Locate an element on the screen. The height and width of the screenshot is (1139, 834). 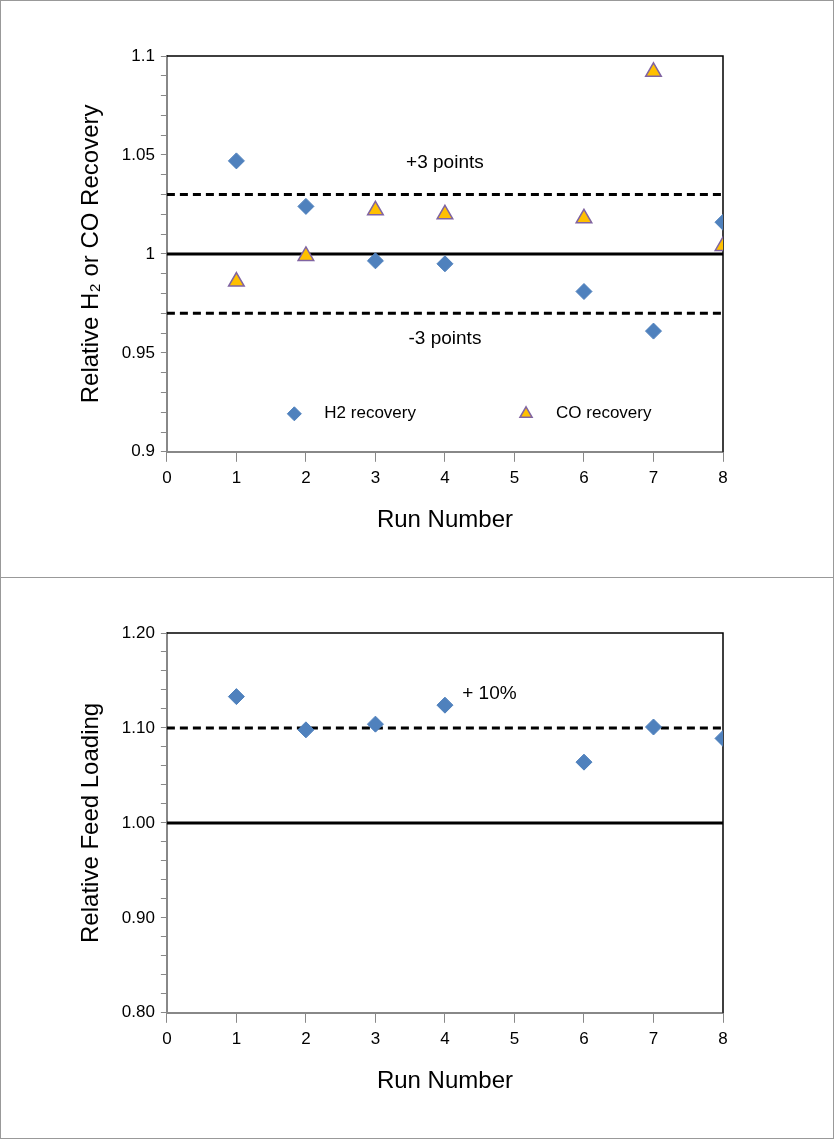
legend-label: CO recovery is located at coordinates (604, 413).